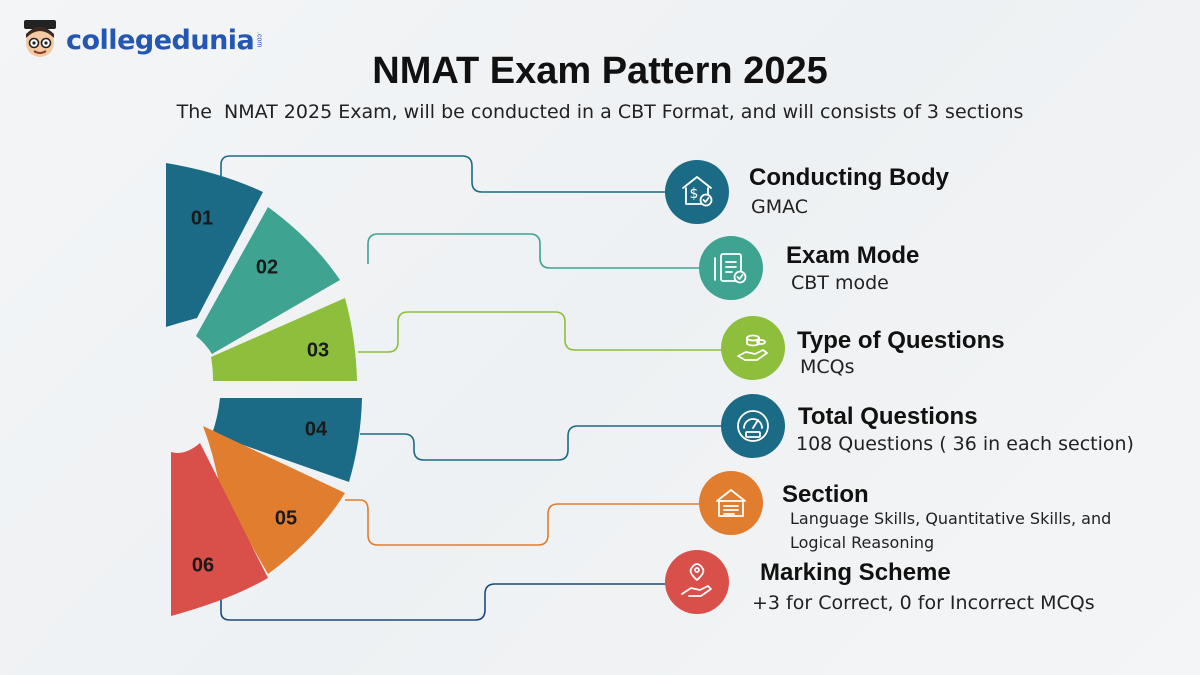 The height and width of the screenshot is (675, 1200). I want to click on hand-pin-icon, so click(696, 580).